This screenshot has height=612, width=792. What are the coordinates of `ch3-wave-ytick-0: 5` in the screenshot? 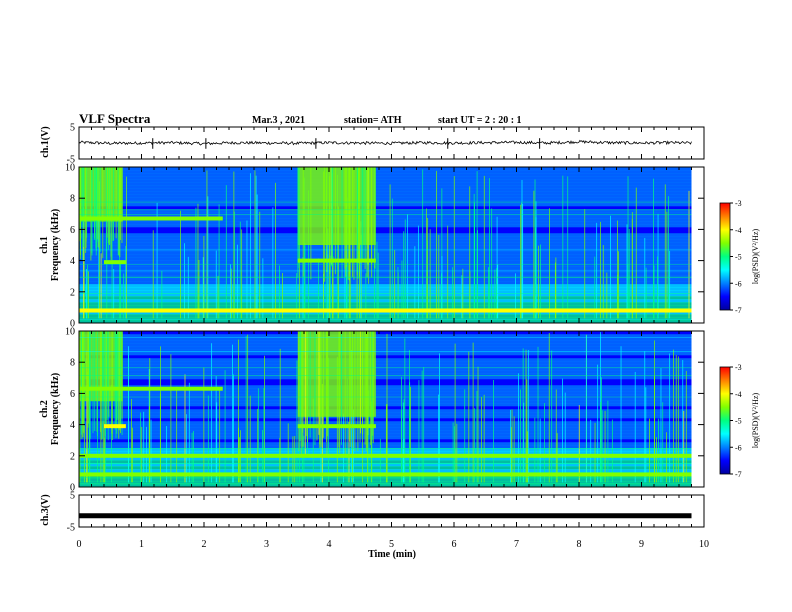 It's located at (72, 496).